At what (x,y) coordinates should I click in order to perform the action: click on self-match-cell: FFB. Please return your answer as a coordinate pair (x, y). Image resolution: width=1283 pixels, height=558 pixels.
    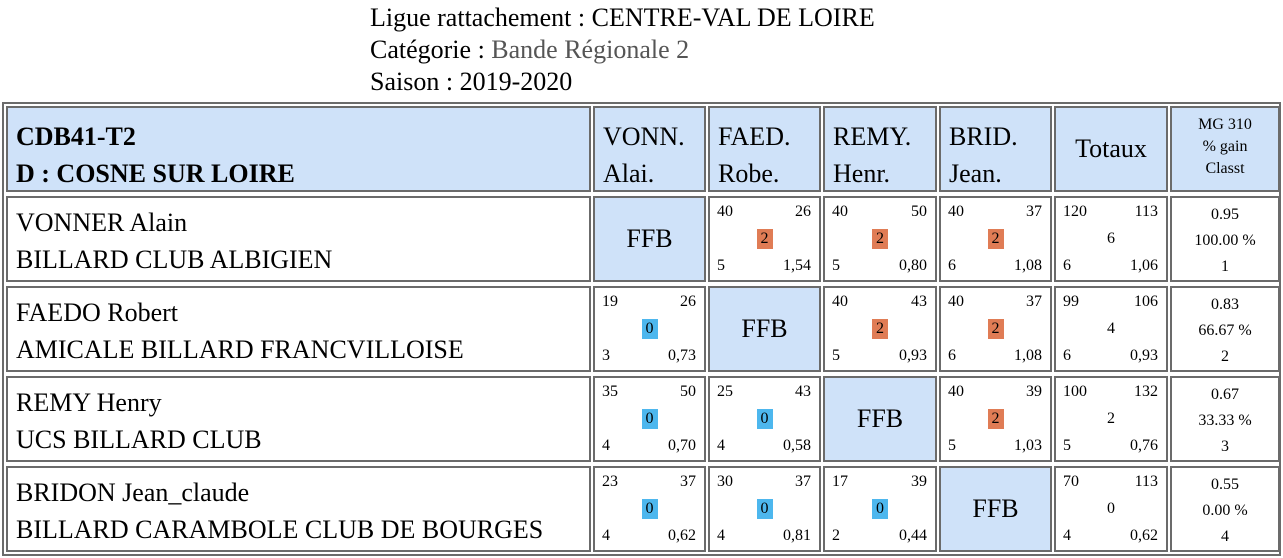
    Looking at the image, I should click on (995, 509).